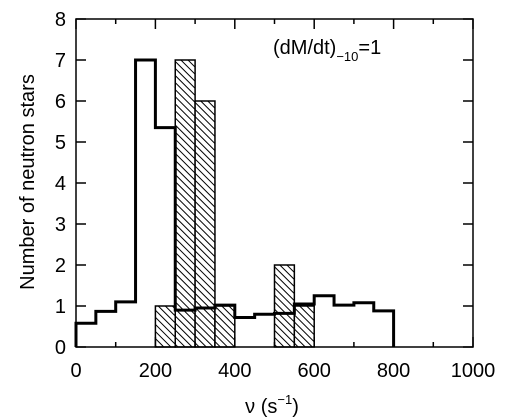 Image resolution: width=505 pixels, height=418 pixels. I want to click on y-tick-label: 7, so click(60, 61).